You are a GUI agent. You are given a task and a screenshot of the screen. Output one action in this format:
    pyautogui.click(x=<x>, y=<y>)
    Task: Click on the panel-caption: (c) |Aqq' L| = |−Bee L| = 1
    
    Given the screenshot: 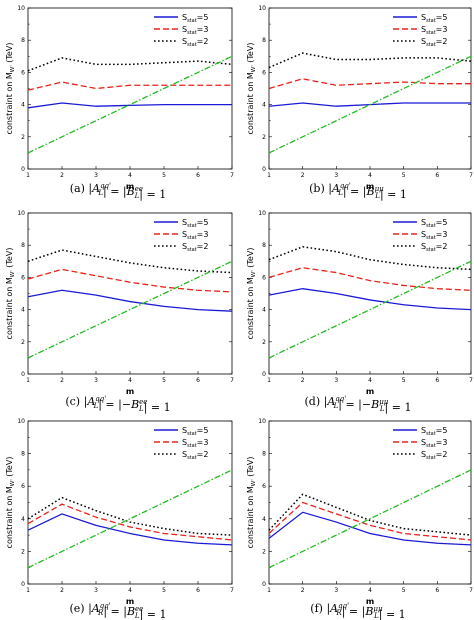 What is the action you would take?
    pyautogui.click(x=117, y=405)
    